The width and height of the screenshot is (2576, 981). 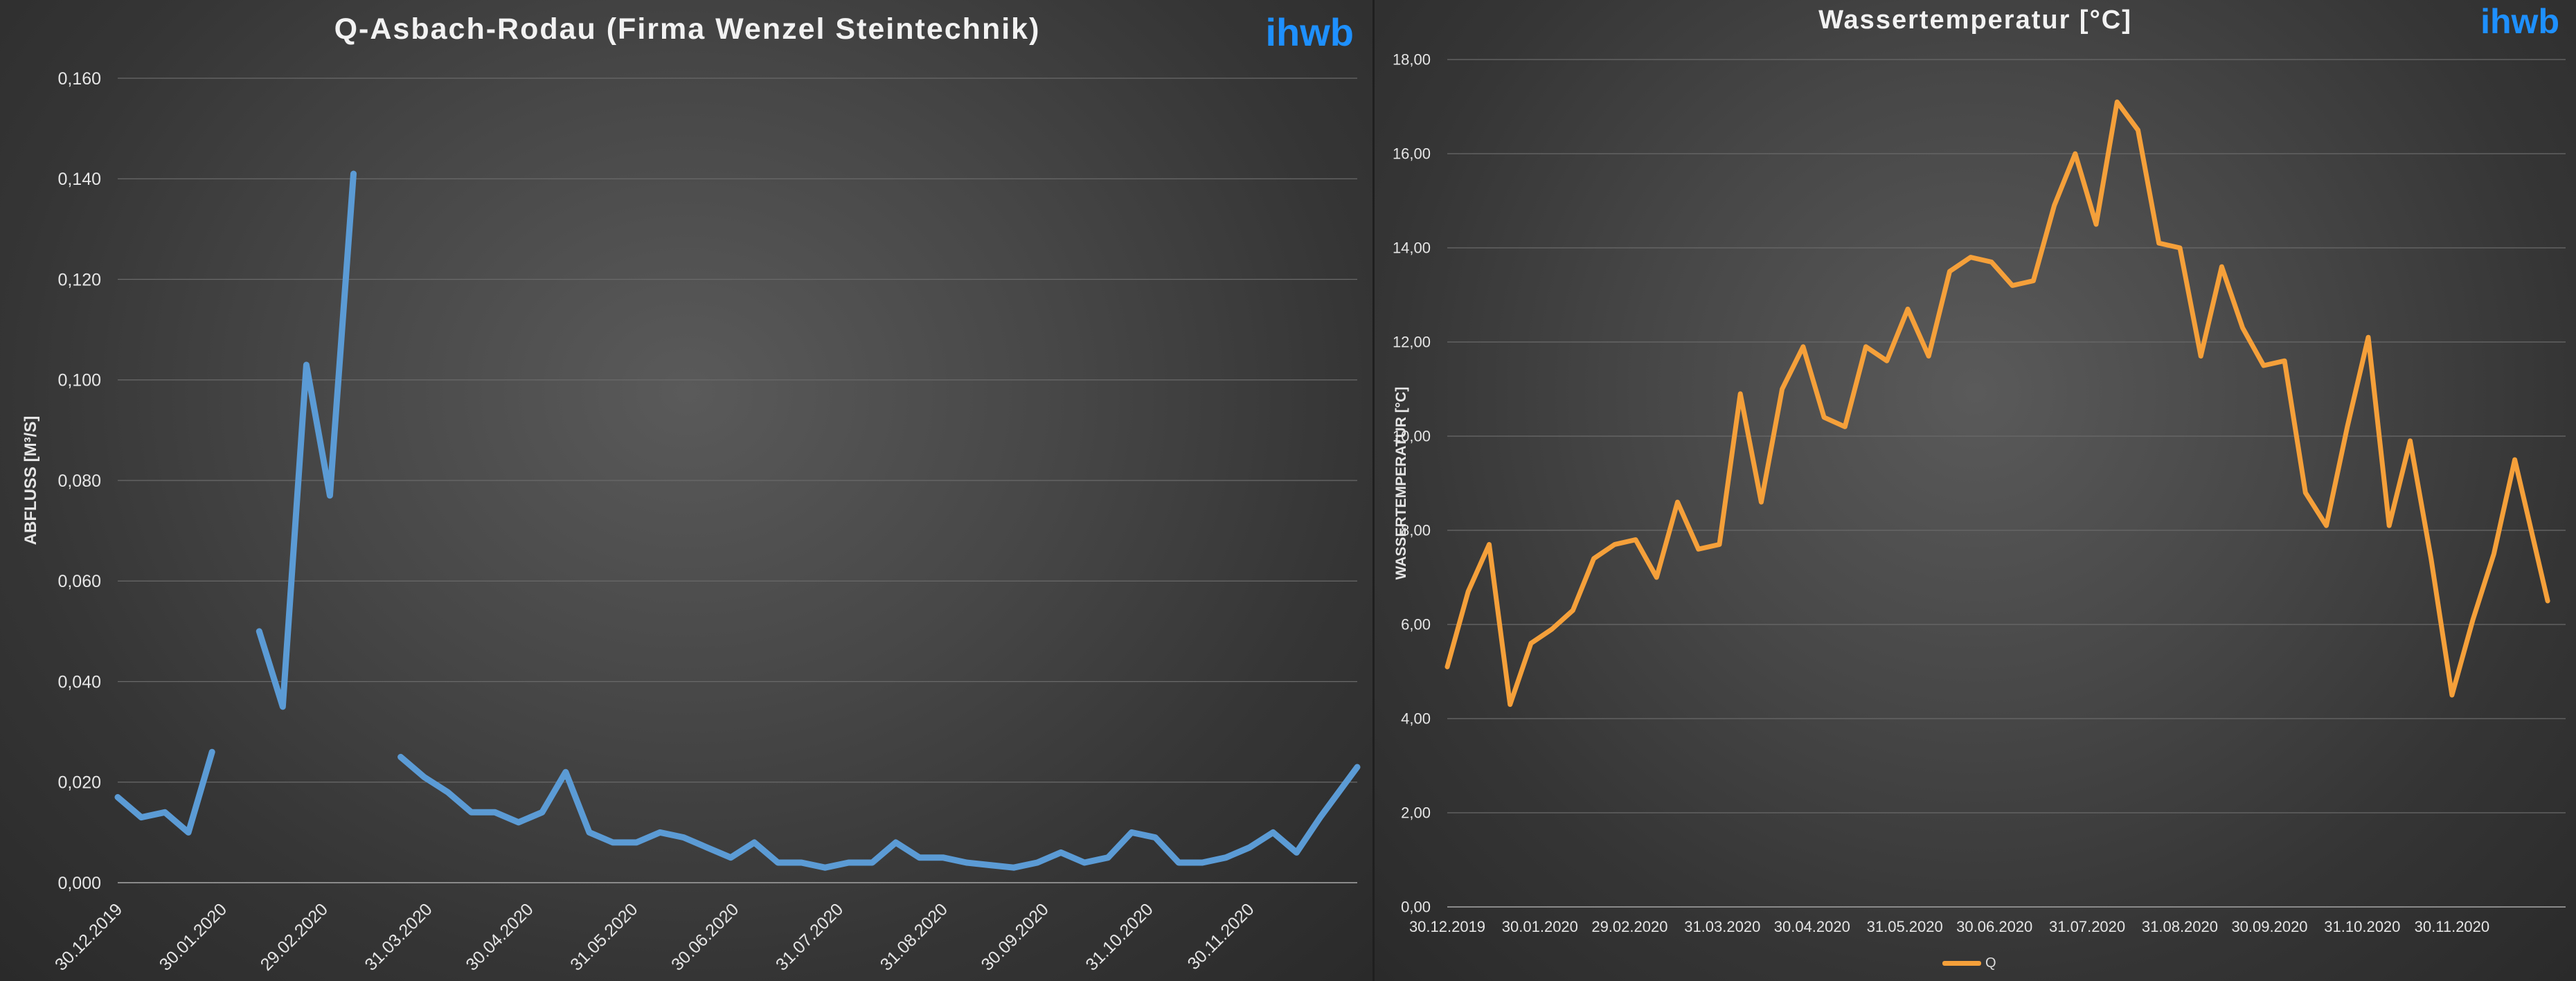 What do you see at coordinates (31, 481) in the screenshot?
I see `y-axis-label: ABFLUSS [M³/S]` at bounding box center [31, 481].